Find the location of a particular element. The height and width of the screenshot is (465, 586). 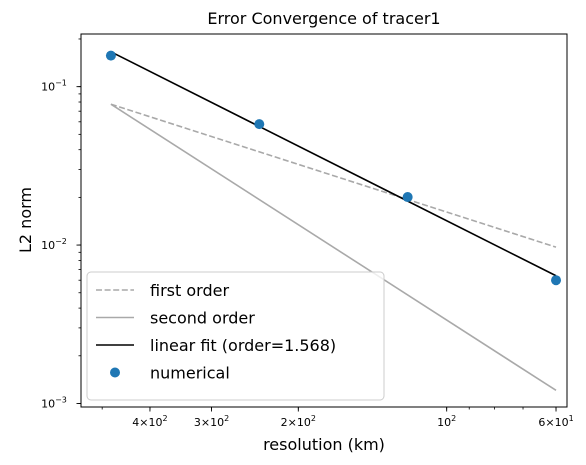

legend-swatch-numerical is located at coordinates (115, 372).